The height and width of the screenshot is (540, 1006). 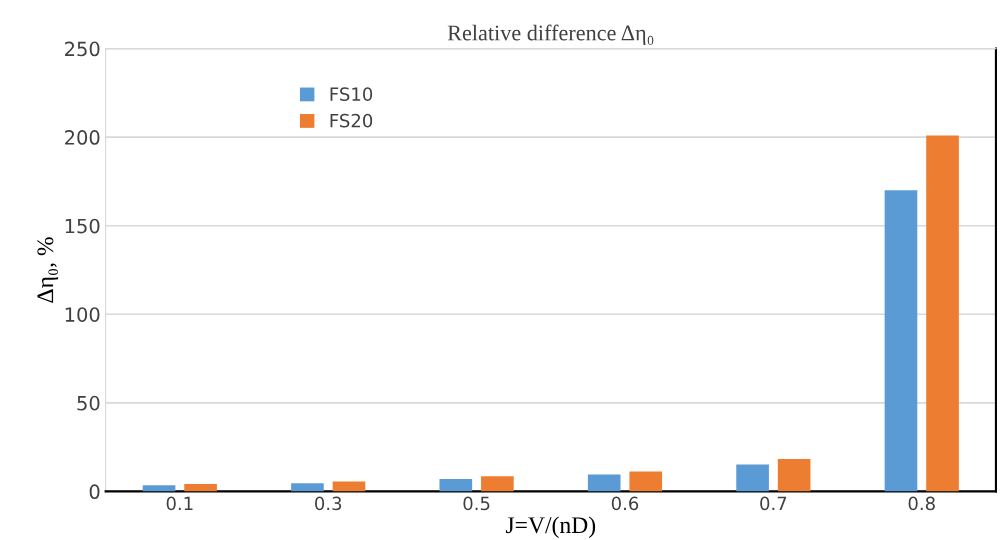 What do you see at coordinates (88, 403) in the screenshot?
I see `y-tick-label: 50` at bounding box center [88, 403].